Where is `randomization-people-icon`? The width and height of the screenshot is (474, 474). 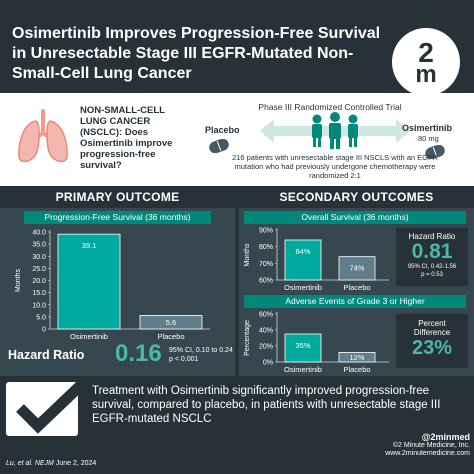
randomization-people-icon is located at coordinates (335, 130).